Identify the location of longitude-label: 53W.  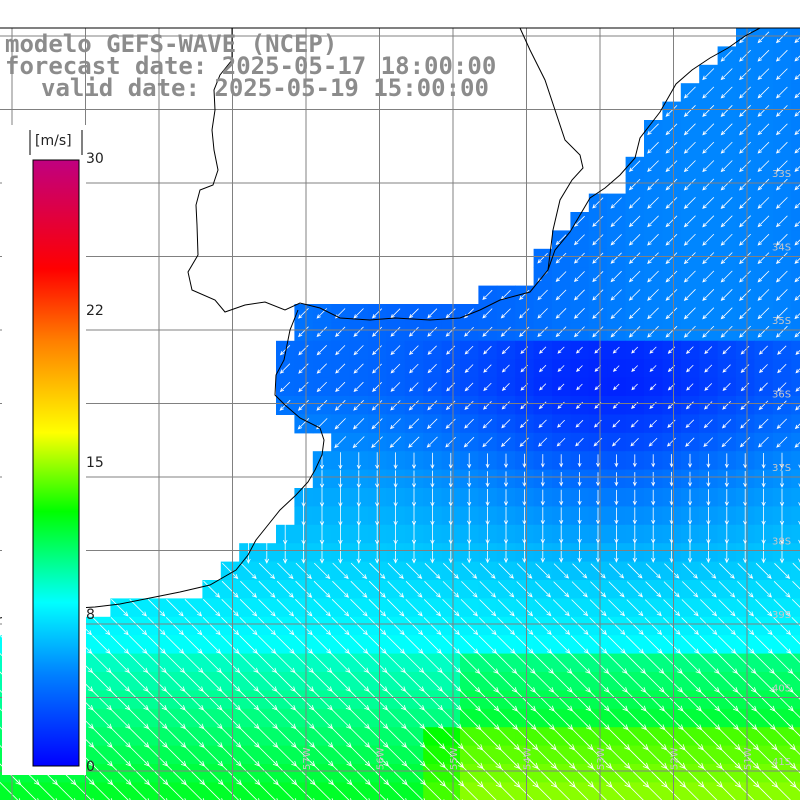
(601, 758).